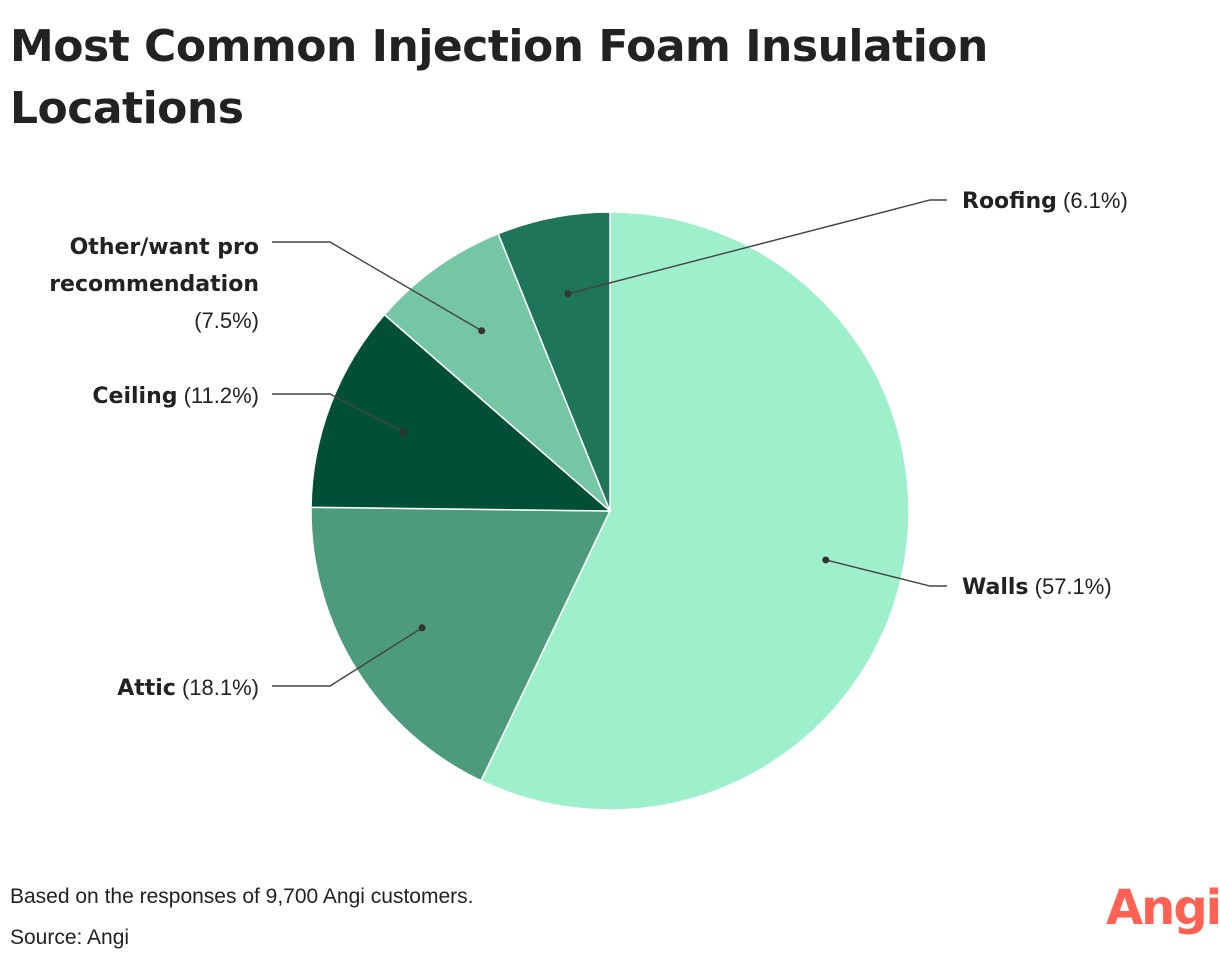  Describe the element at coordinates (568, 294) in the screenshot. I see `leader-dot-roofing` at that location.